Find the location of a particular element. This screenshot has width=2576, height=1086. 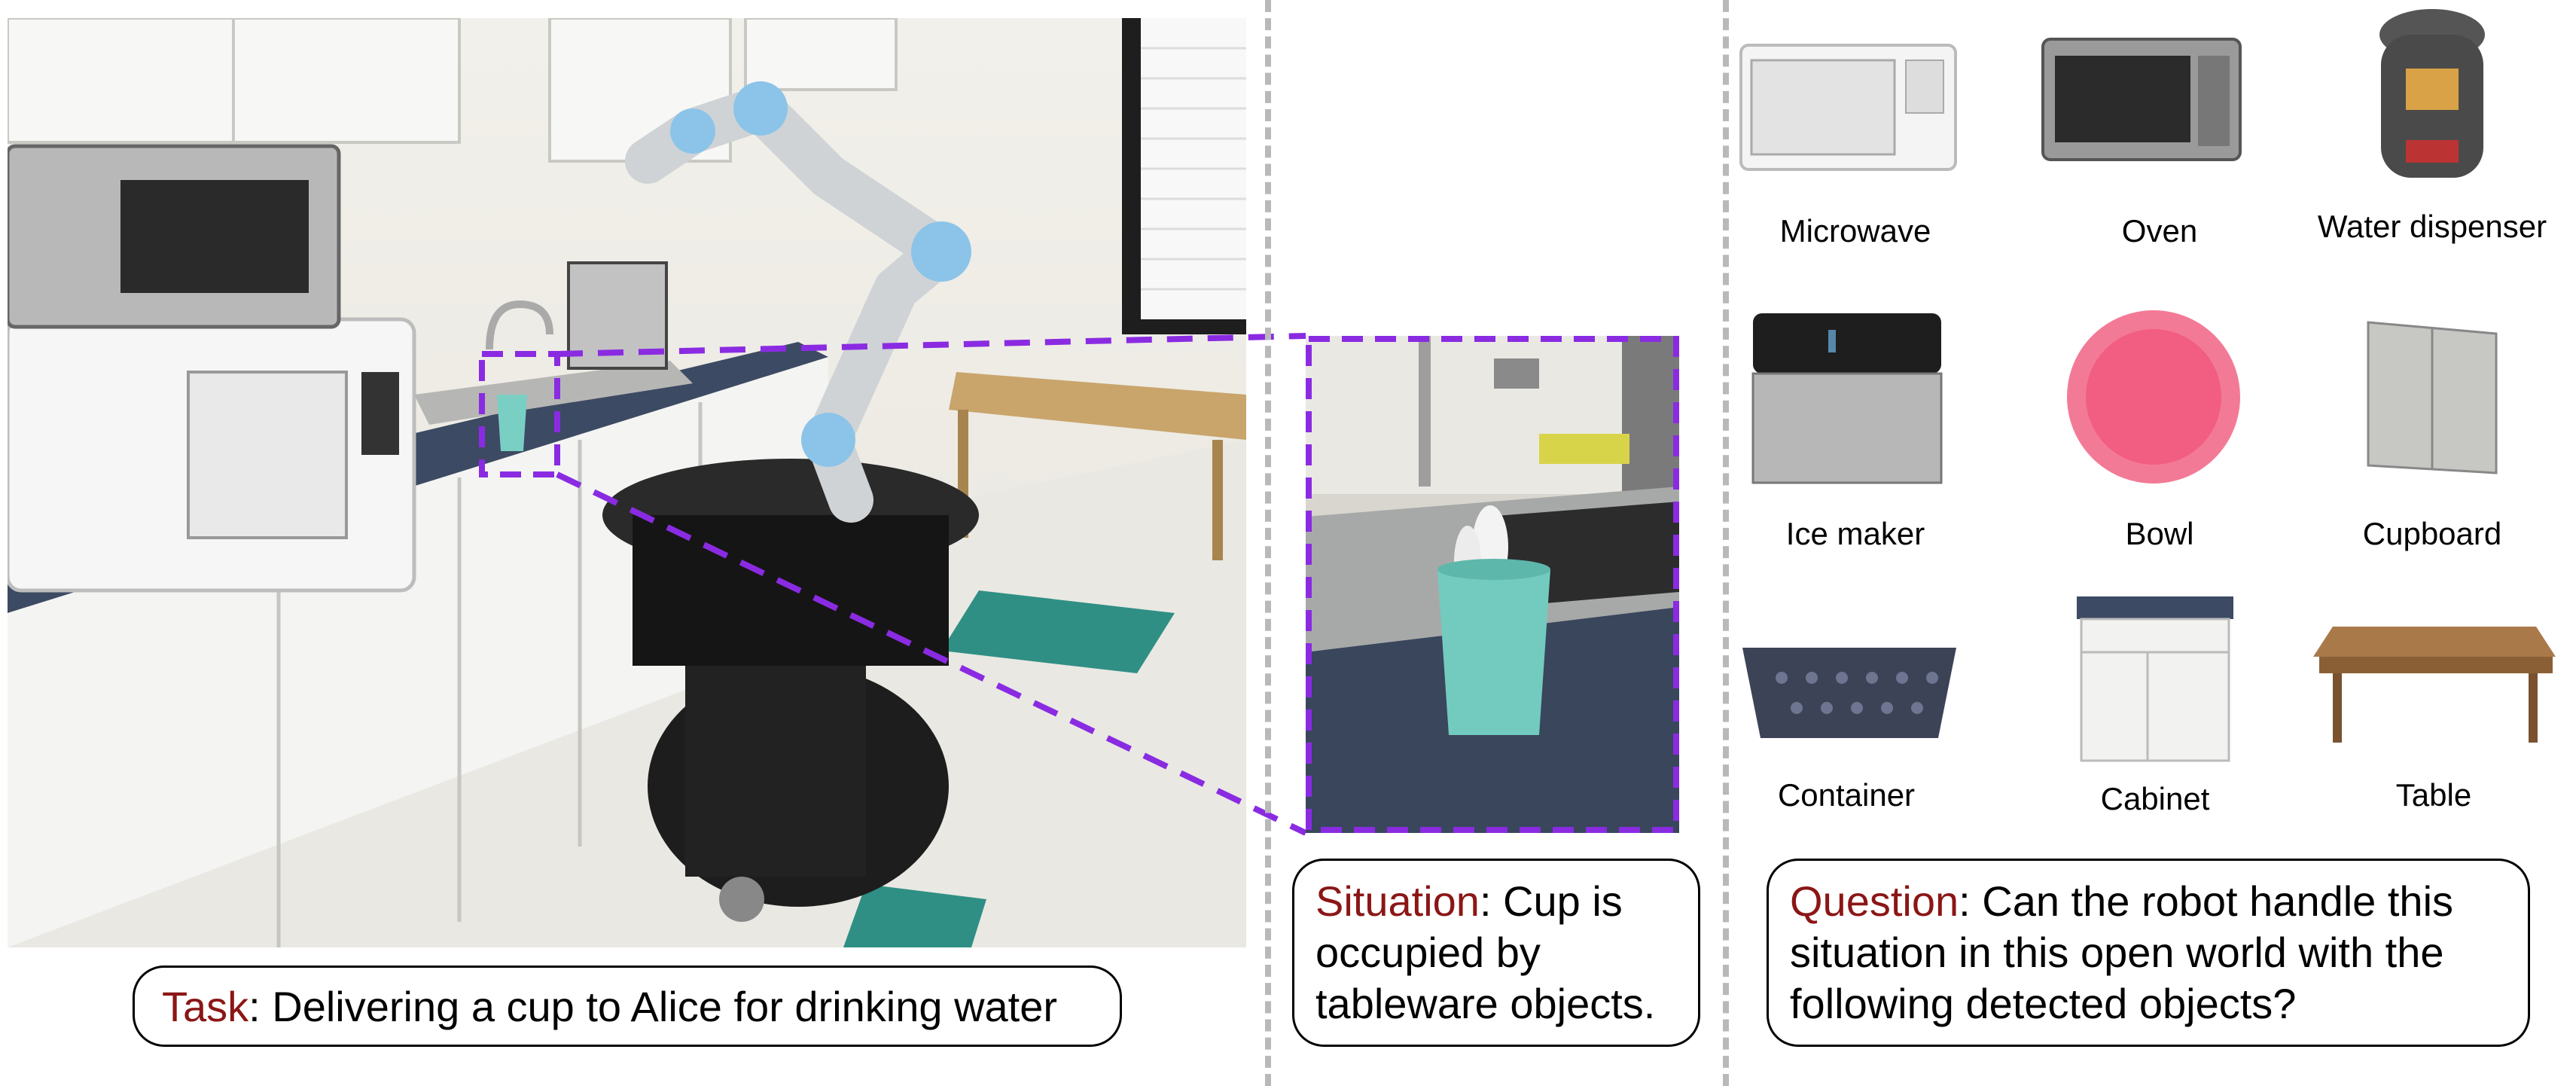

object-label-oven: Oven is located at coordinates (2159, 231).